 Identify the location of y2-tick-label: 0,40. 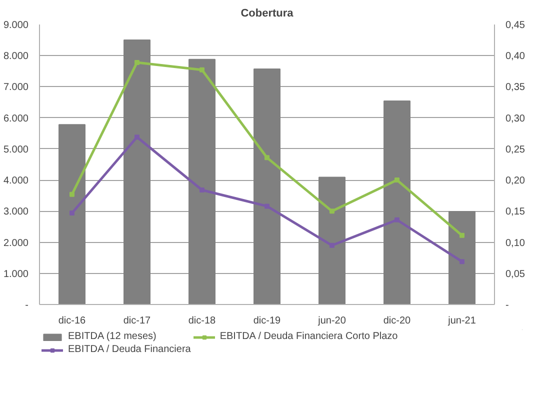
(516, 56).